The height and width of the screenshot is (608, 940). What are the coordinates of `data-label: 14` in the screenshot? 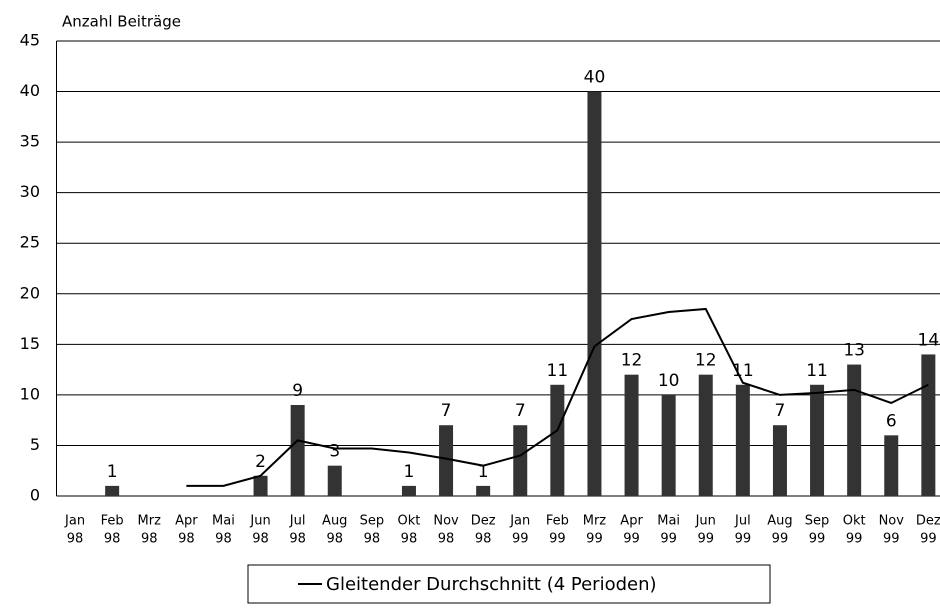 It's located at (929, 340).